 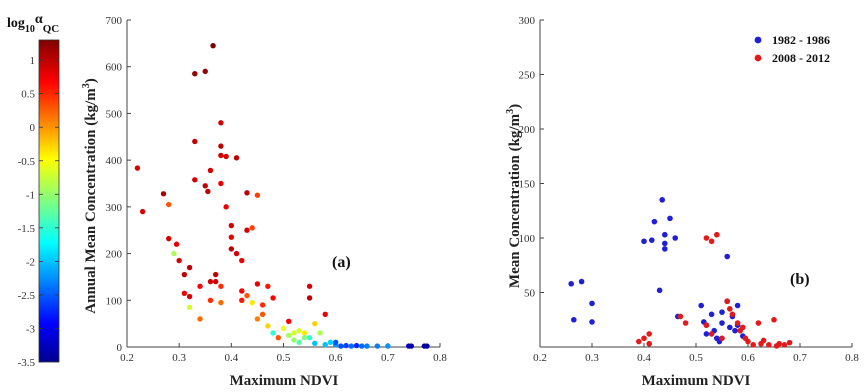 What do you see at coordinates (49, 201) in the screenshot?
I see `colorbar-gradient` at bounding box center [49, 201].